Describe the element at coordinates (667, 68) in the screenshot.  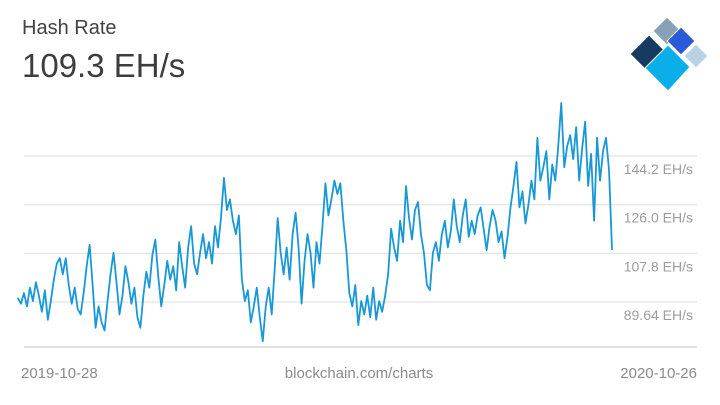
I see `logo-cyan-facet` at that location.